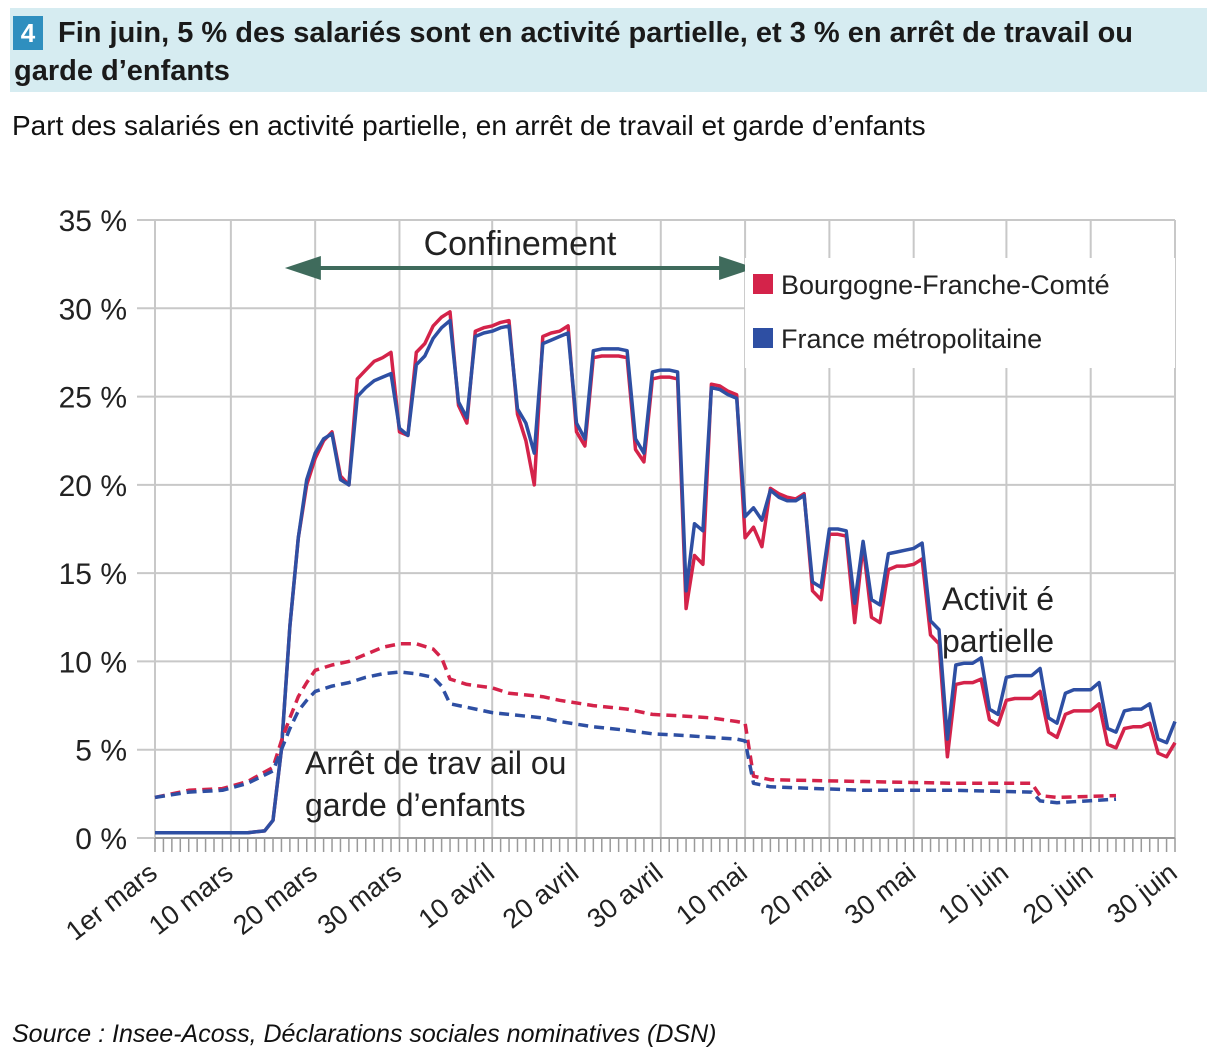  What do you see at coordinates (1142, 893) in the screenshot?
I see `x-tick-label: 30 juin` at bounding box center [1142, 893].